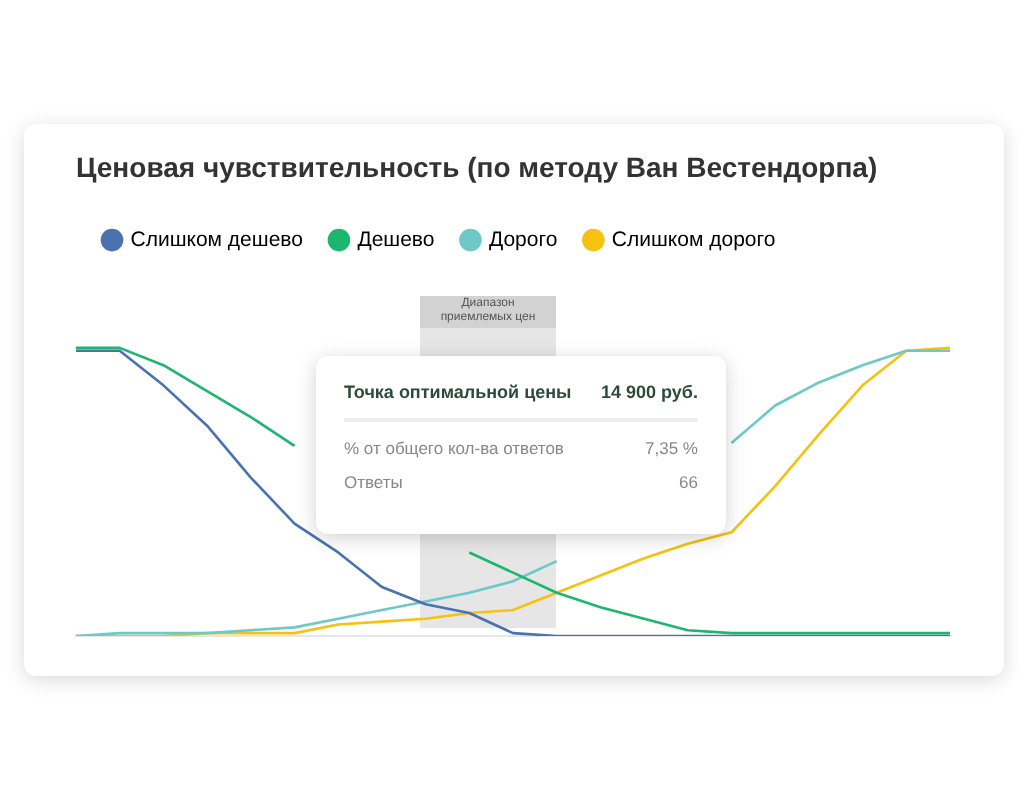 The width and height of the screenshot is (1018, 800). Describe the element at coordinates (217, 239) in the screenshot. I see `legend-label: Слишком дешево` at that location.